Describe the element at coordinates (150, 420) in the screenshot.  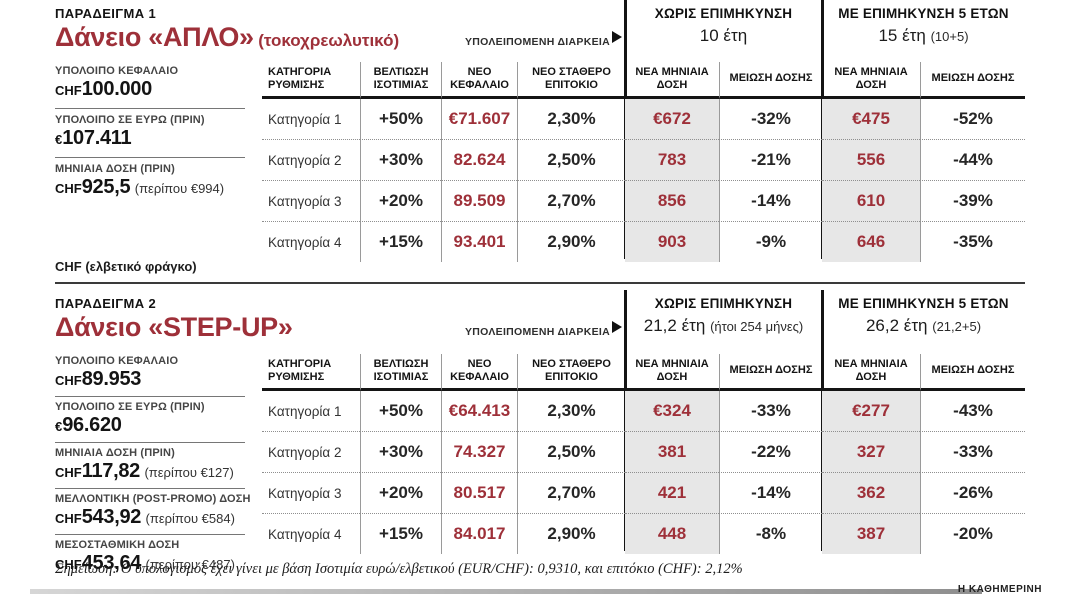
I see `info-item: ΥΠΟΛΟΙΠΟ ΣΕ ΕΥΡΩ (ΠΡΙΝ) €96.620` at that location.